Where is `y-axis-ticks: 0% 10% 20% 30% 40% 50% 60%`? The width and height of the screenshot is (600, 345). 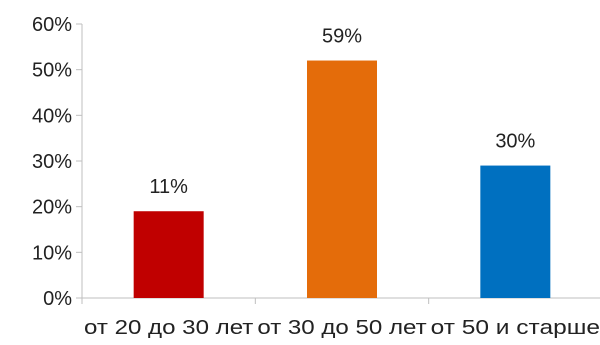
y-axis-ticks: 0% 10% 20% 30% 40% 50% 60% is located at coordinates (57, 162).